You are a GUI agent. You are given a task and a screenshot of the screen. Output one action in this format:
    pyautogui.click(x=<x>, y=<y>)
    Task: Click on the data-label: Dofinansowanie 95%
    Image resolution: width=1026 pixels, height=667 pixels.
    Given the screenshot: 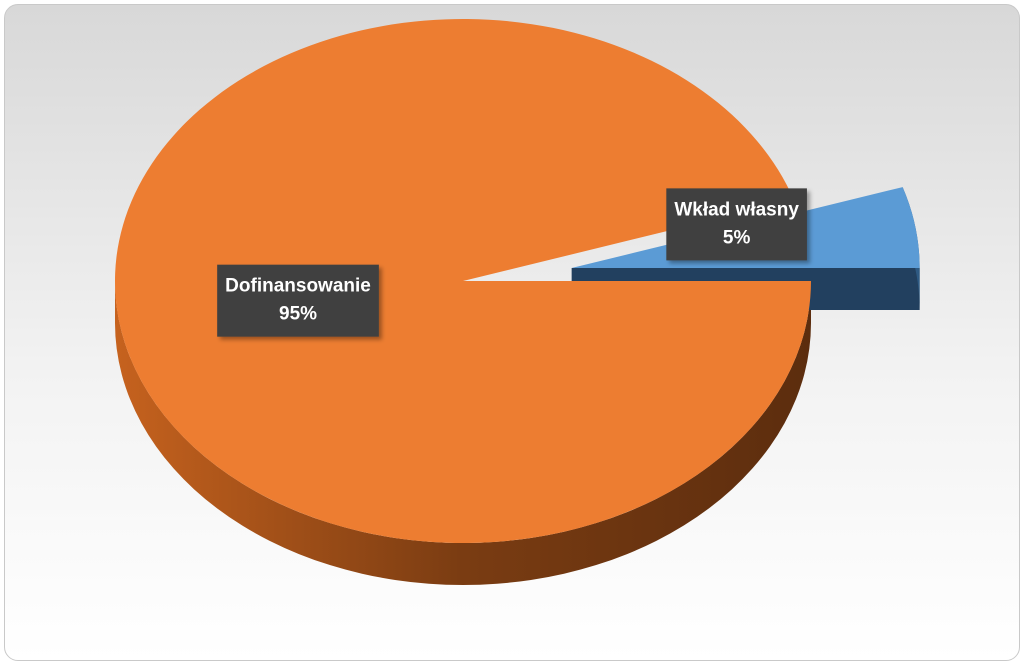 What is the action you would take?
    pyautogui.click(x=298, y=300)
    